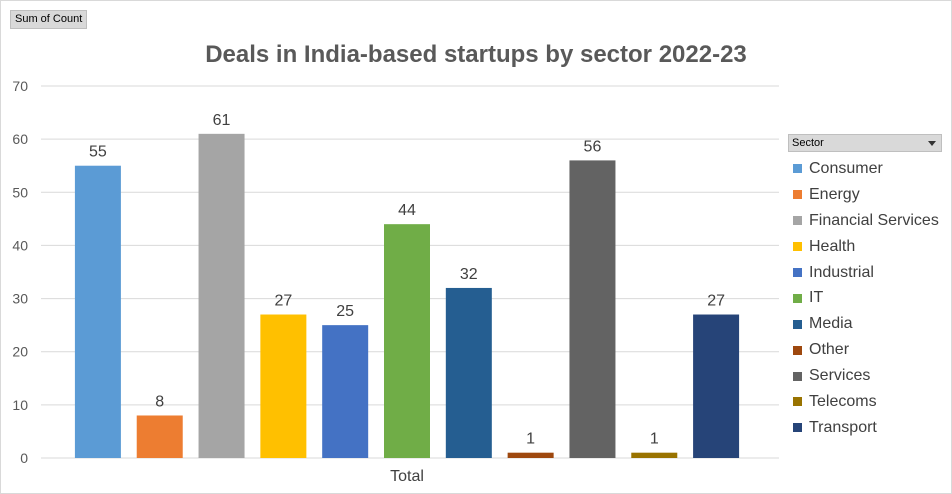  Describe the element at coordinates (874, 220) in the screenshot. I see `legend-label: Financial Services` at that location.